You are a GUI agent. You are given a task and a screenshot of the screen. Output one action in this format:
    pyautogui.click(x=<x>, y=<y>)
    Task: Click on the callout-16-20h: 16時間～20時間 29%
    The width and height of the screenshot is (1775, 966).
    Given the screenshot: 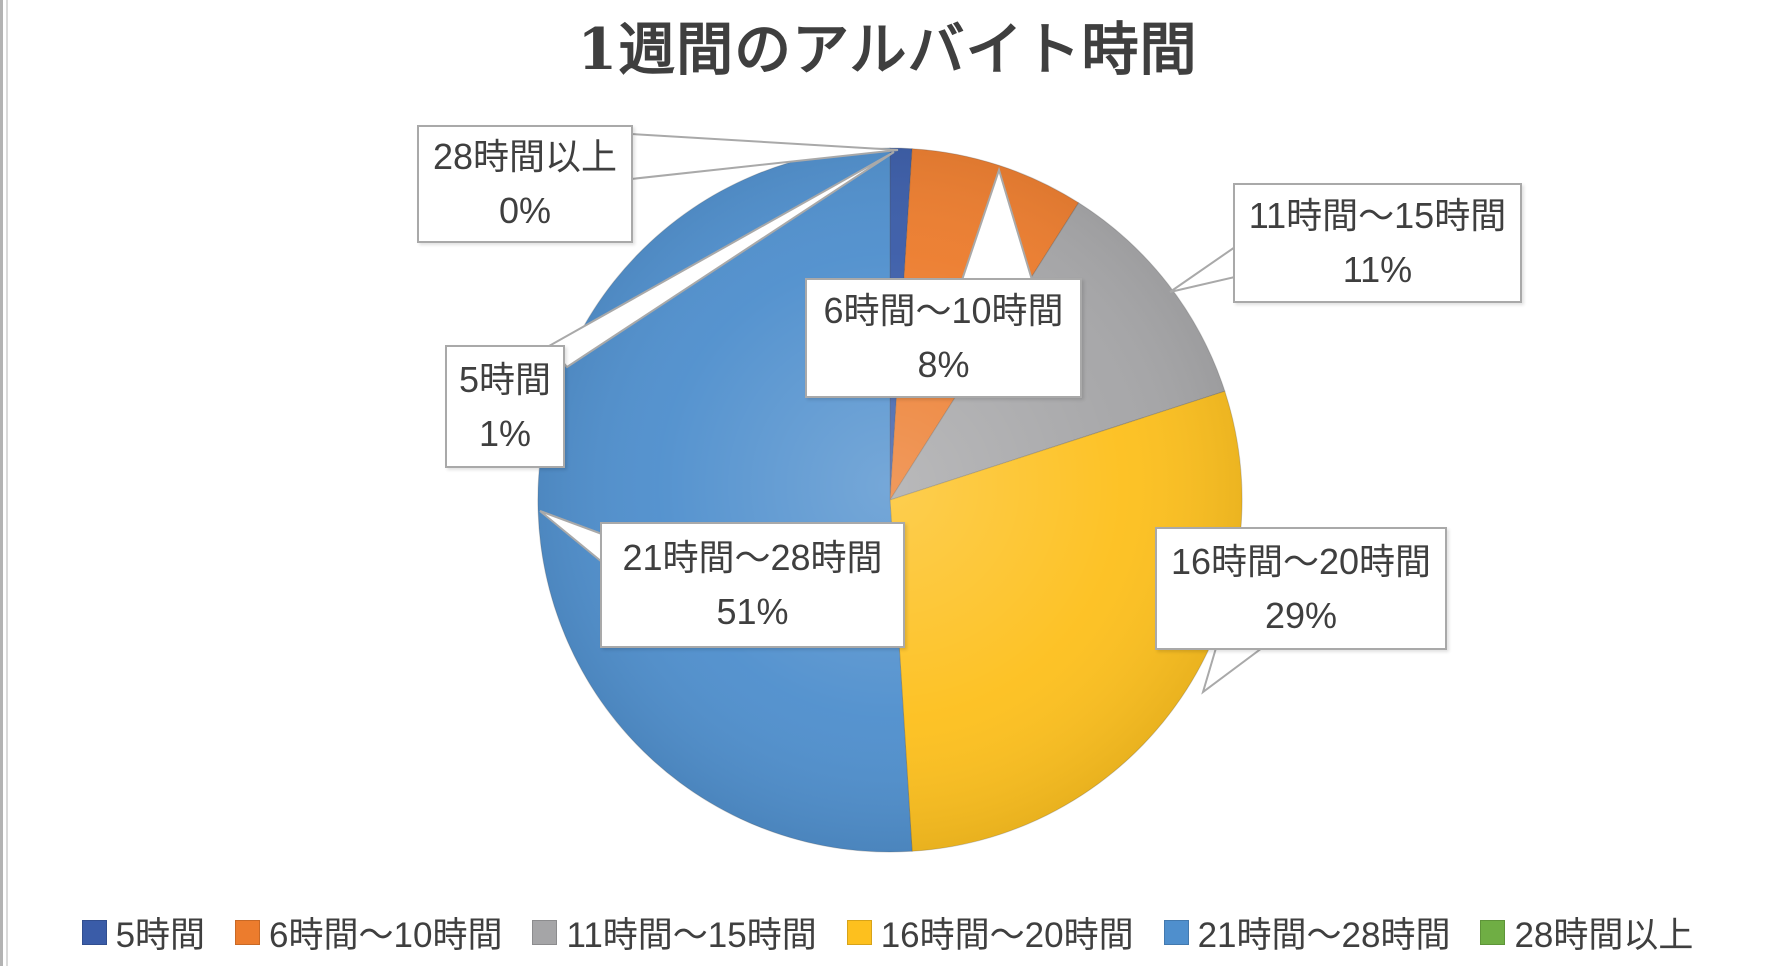 What is the action you would take?
    pyautogui.click(x=1301, y=588)
    